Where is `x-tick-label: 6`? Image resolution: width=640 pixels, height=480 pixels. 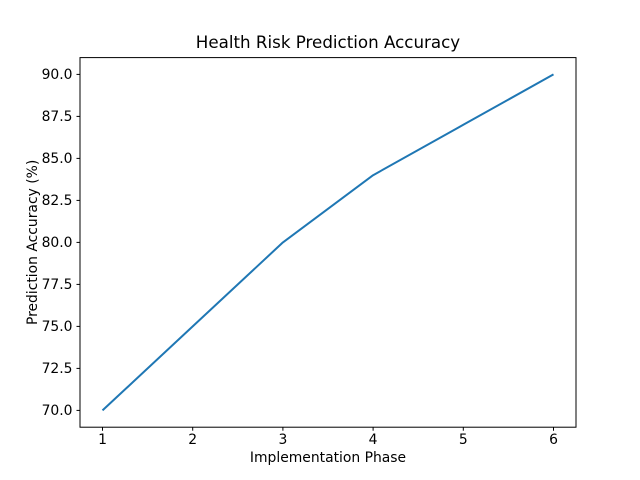 x-tick-label: 6 is located at coordinates (553, 440).